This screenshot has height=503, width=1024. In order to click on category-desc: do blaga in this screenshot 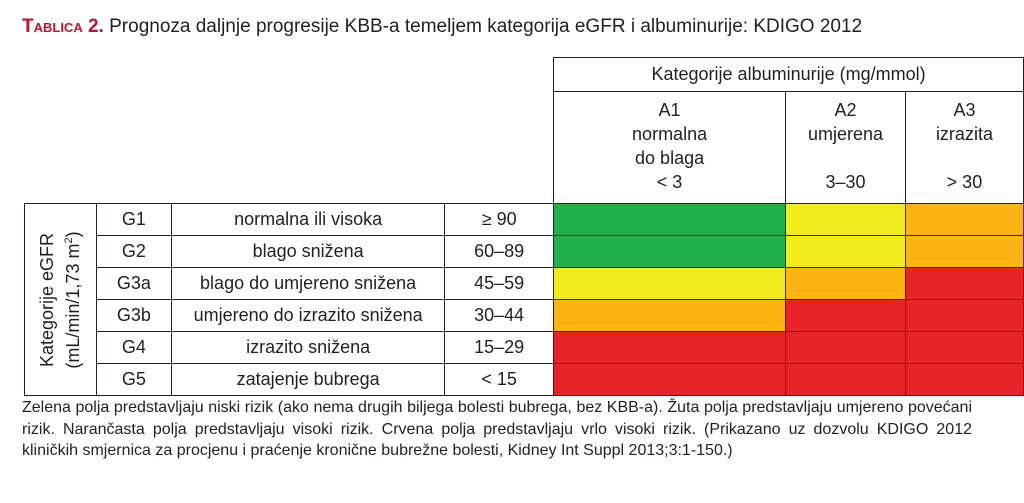, I will do `click(670, 158)`.